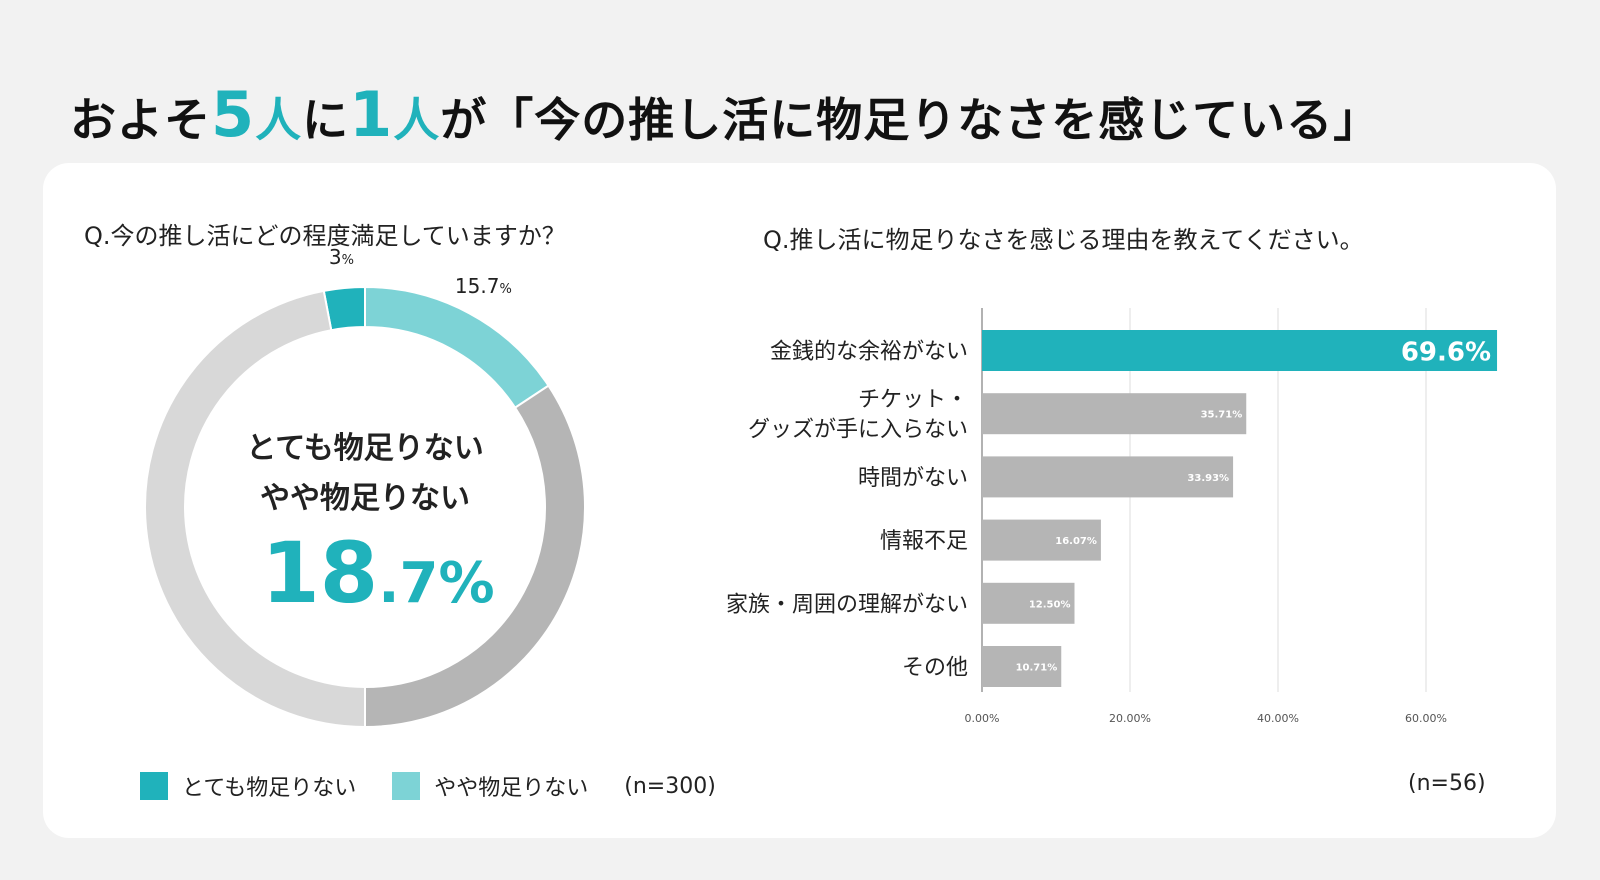  Describe the element at coordinates (1222, 415) in the screenshot. I see `bar-value-label: 35.71%` at that location.